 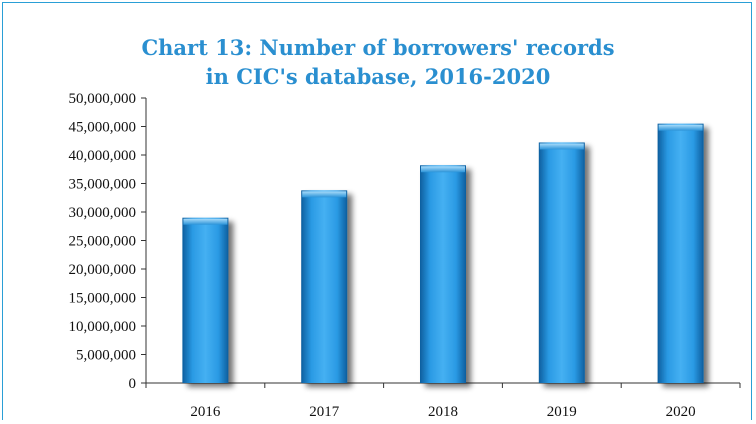 What do you see at coordinates (103, 242) in the screenshot?
I see `y-tick-label: 25,000,000` at bounding box center [103, 242].